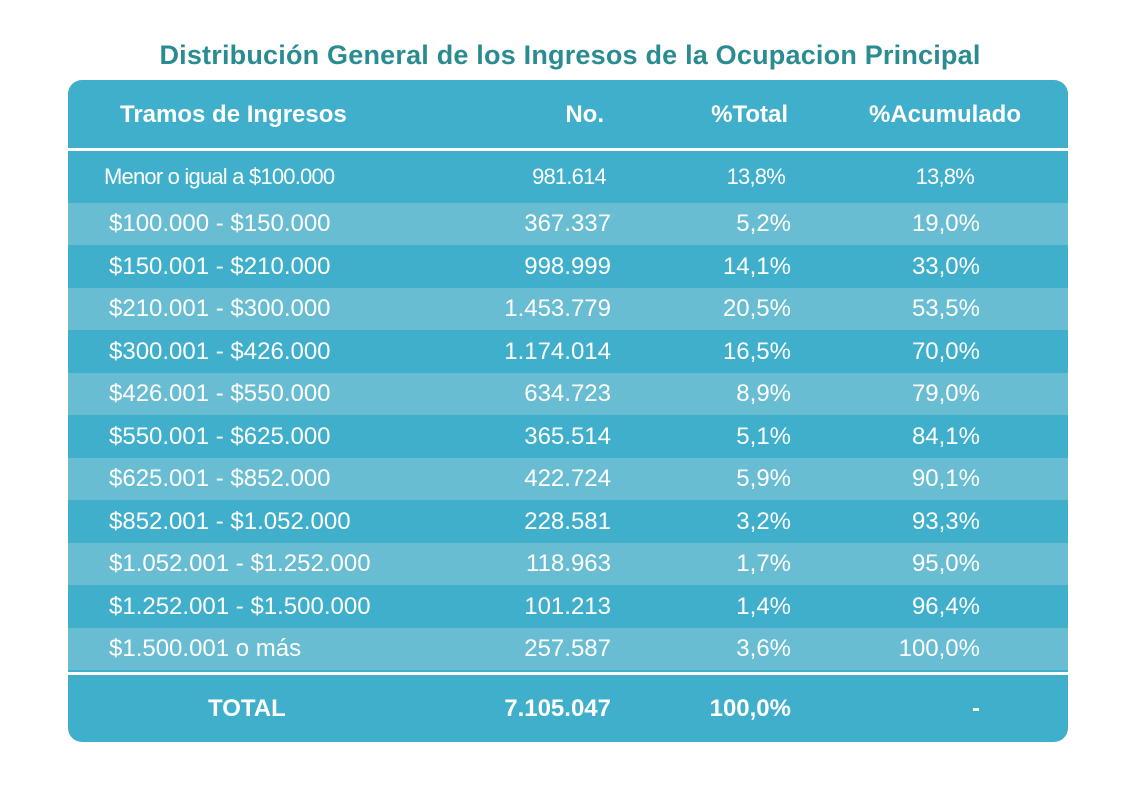 The image size is (1140, 806). I want to click on table-row: $150.001 - $210.000 998.999 14,1% 33,0%, so click(568, 266).